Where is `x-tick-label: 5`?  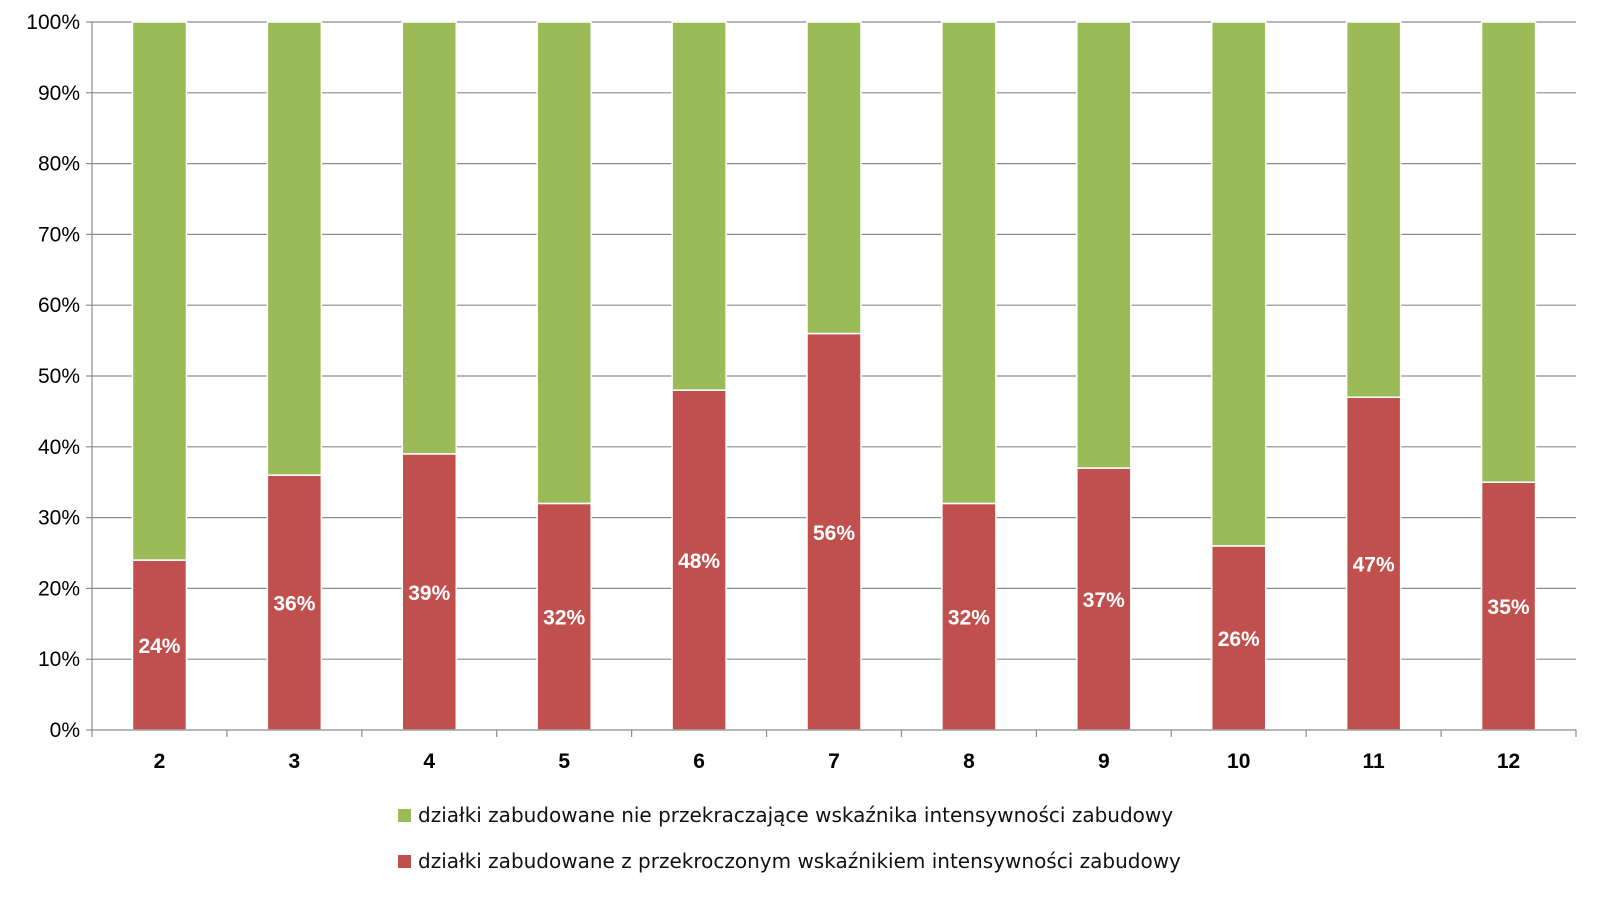
x-tick-label: 5 is located at coordinates (564, 761).